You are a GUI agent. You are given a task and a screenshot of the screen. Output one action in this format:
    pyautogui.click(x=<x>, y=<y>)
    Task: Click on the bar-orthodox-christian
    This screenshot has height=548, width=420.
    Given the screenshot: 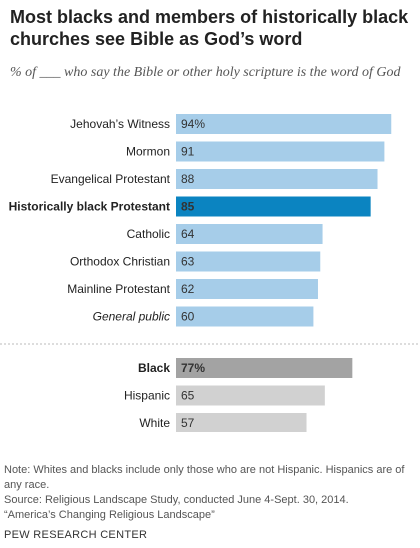 What is the action you would take?
    pyautogui.click(x=248, y=261)
    